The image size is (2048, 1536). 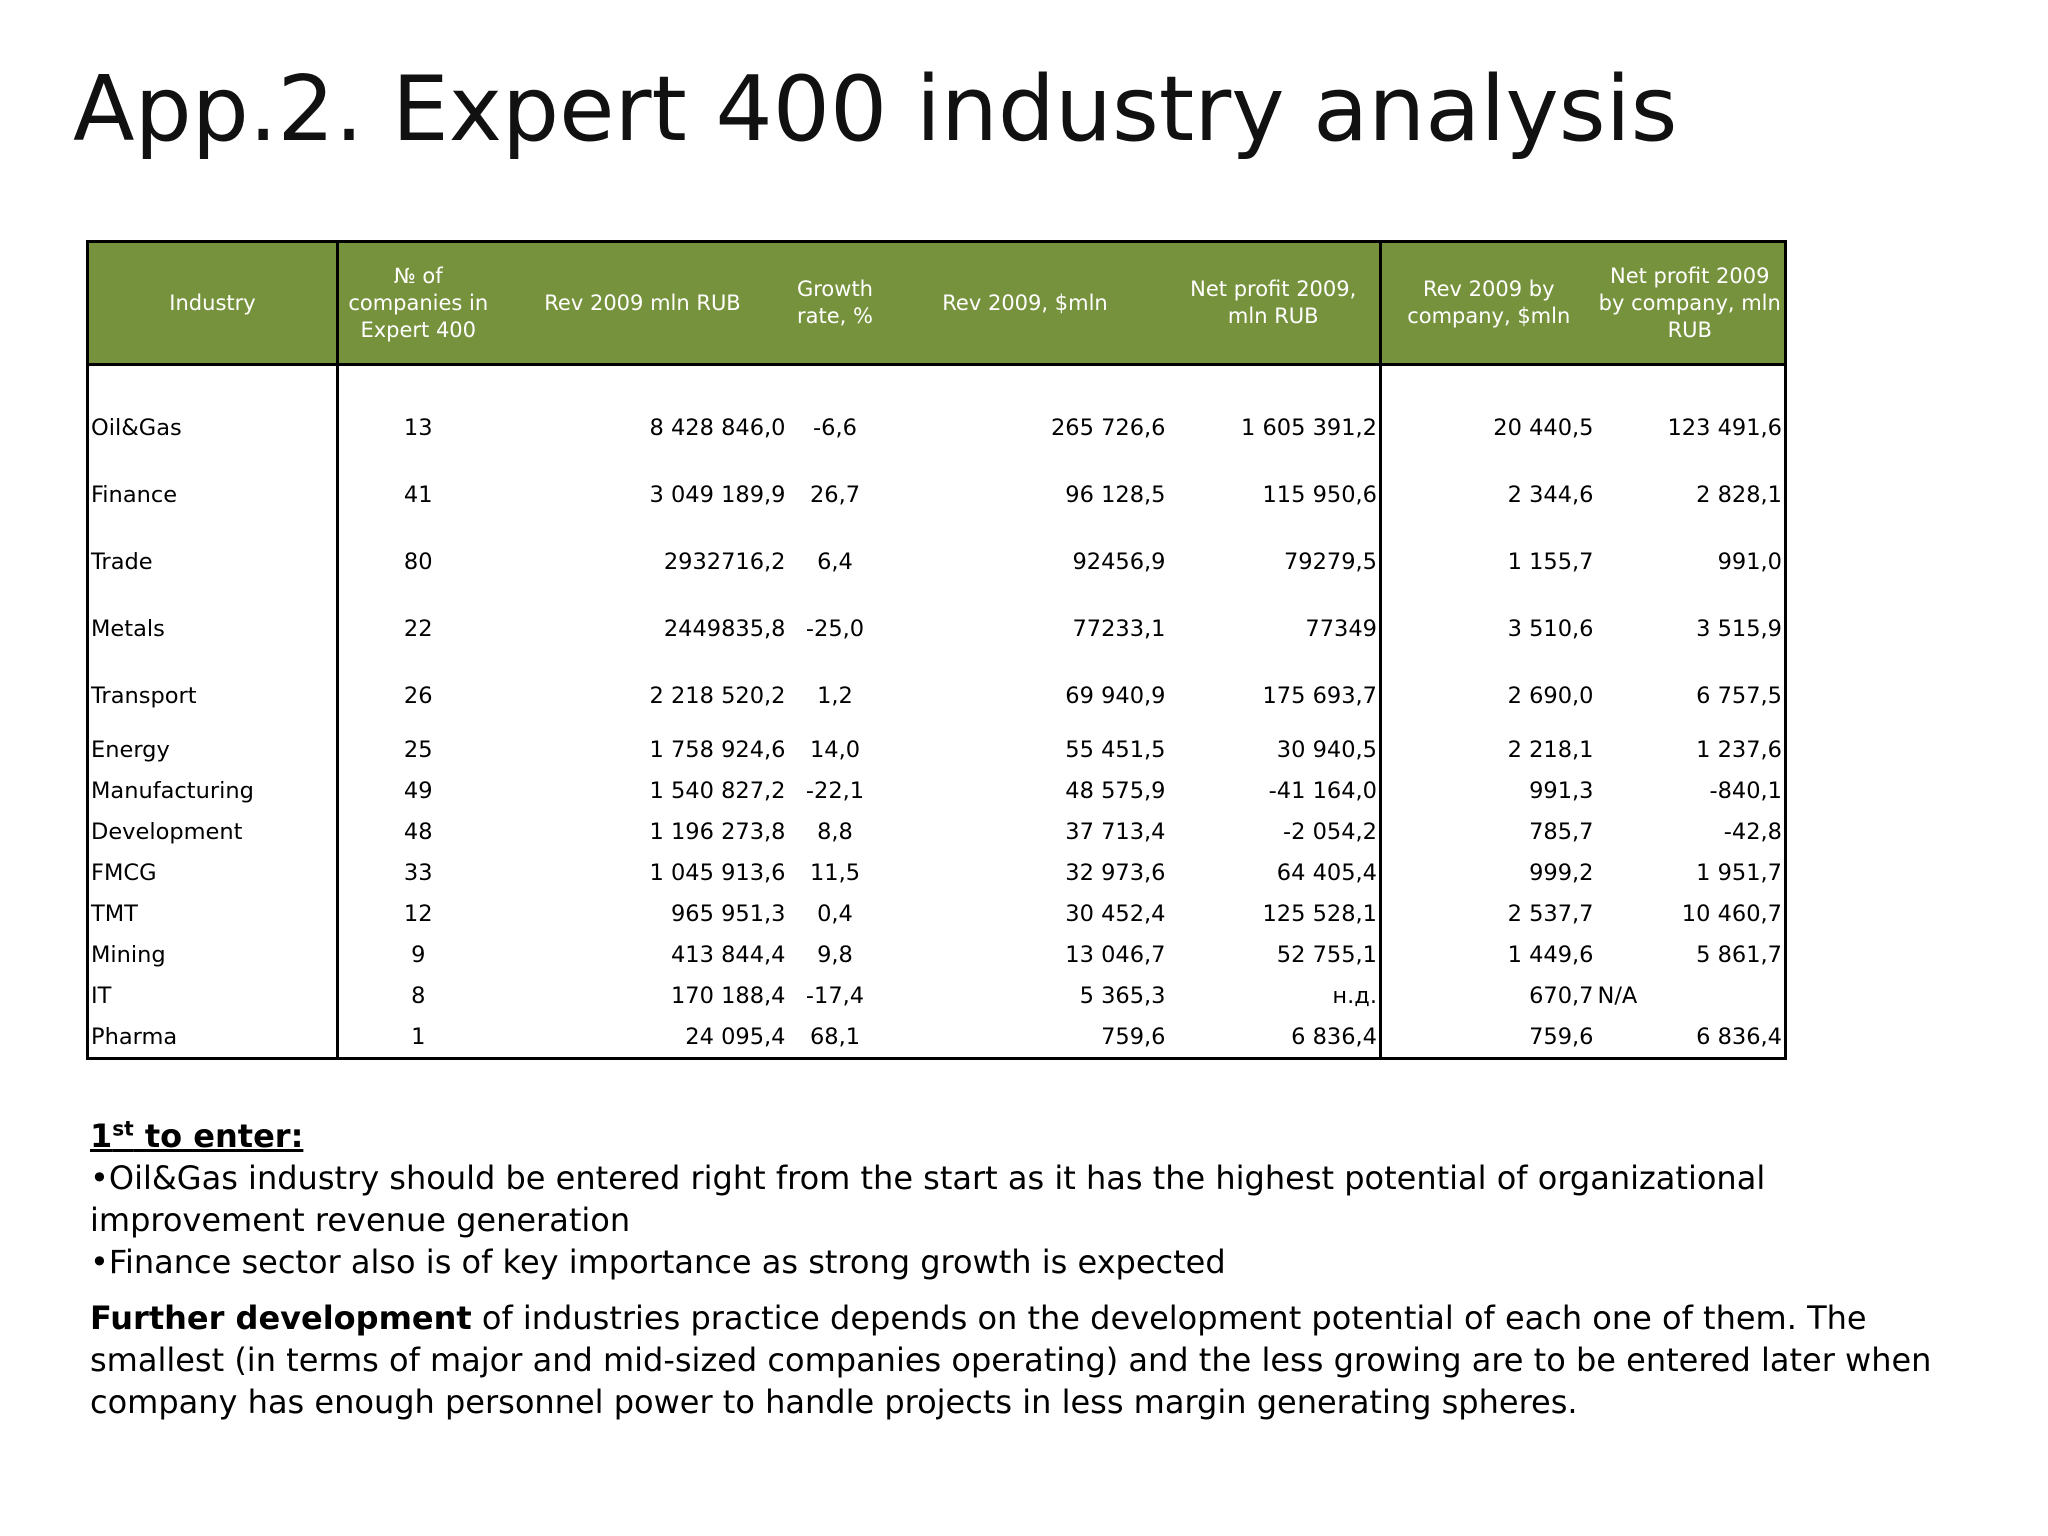 What do you see at coordinates (1487, 872) in the screenshot?
I see `cell-rev-by-company: 999,2` at bounding box center [1487, 872].